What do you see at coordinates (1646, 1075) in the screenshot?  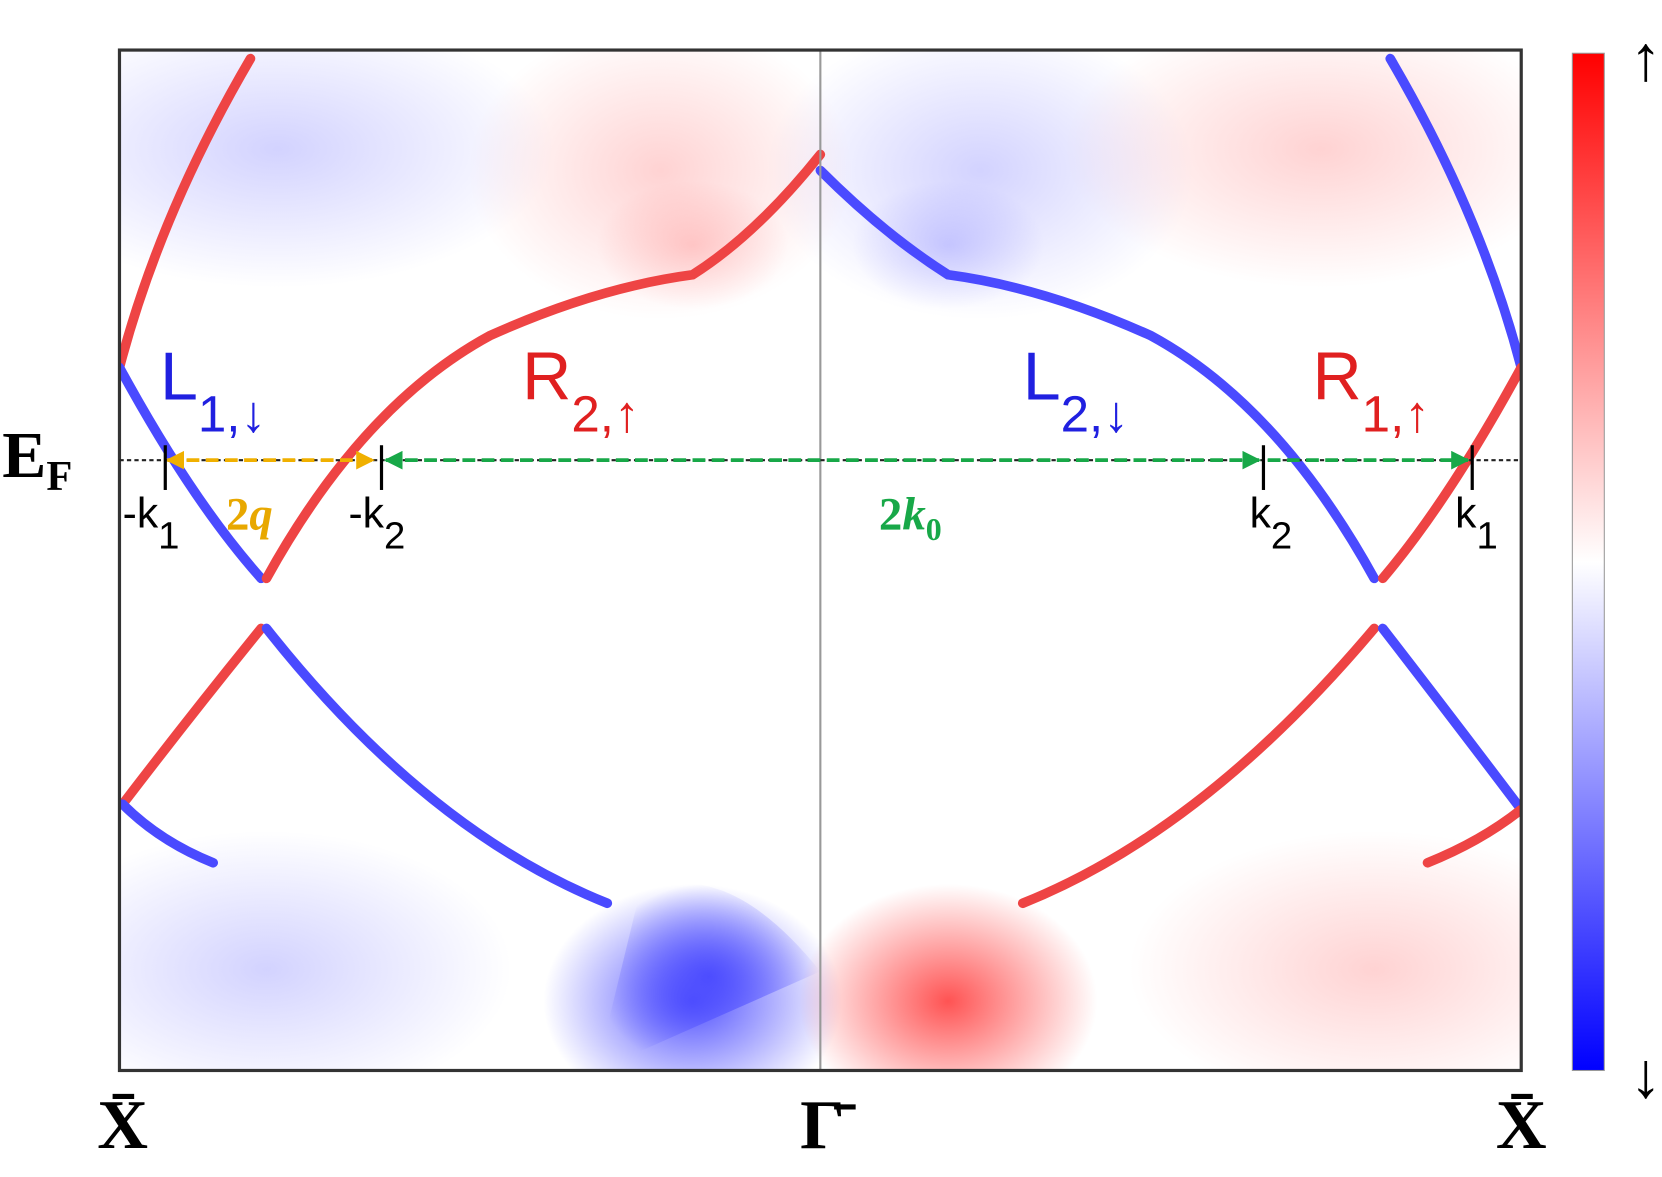 I see `colorbar-bottom: ↓` at bounding box center [1646, 1075].